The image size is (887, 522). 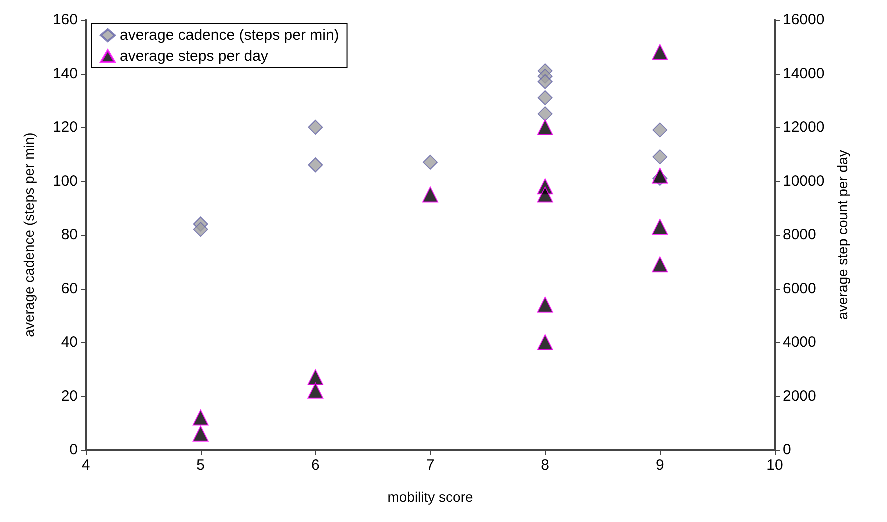 What do you see at coordinates (431, 497) in the screenshot?
I see `x-axis-title: mobility score` at bounding box center [431, 497].